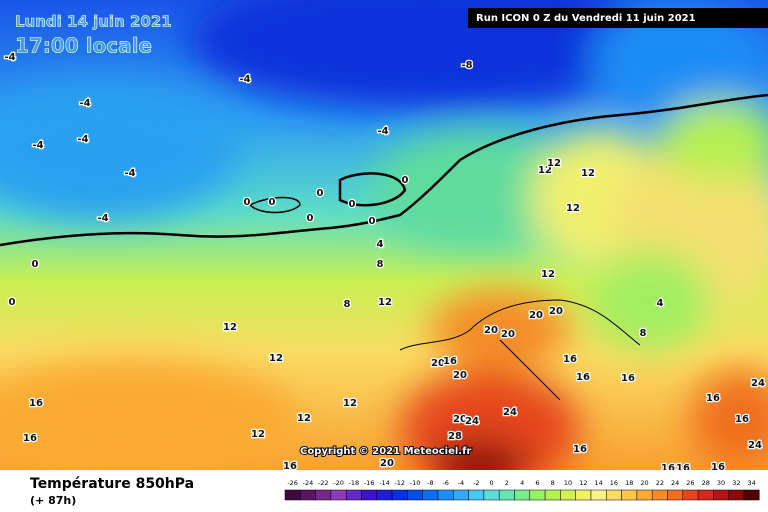 This screenshot has height=512, width=768. Describe the element at coordinates (491, 483) in the screenshot. I see `scale-label: 0` at that location.